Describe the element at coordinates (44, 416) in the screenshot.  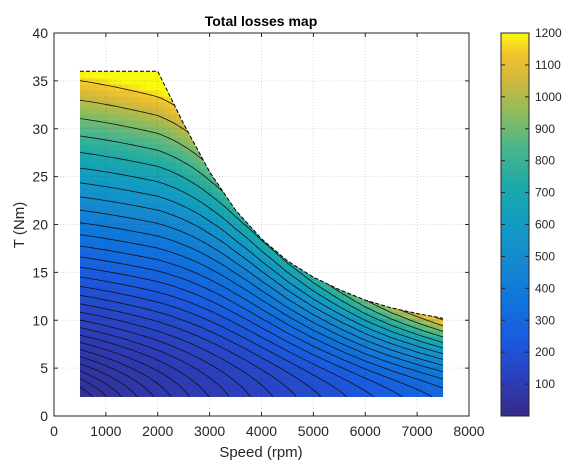
I see `y-tick-label: 0` at that location.